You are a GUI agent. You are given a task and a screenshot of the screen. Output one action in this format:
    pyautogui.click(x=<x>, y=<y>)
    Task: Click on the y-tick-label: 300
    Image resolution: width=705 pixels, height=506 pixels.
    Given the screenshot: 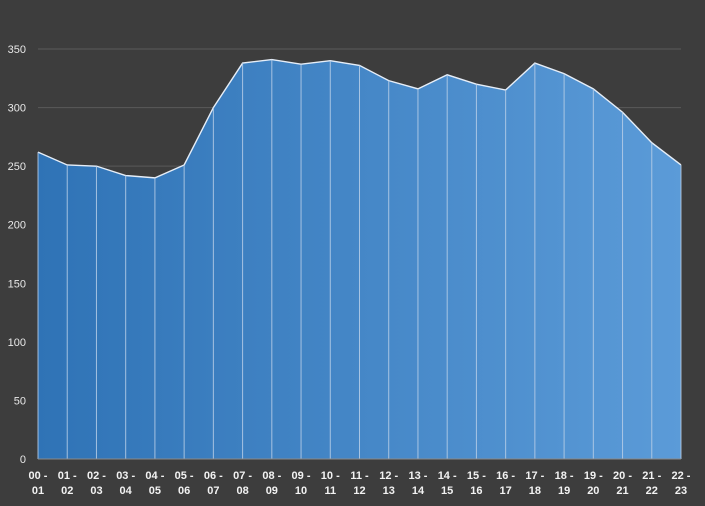 What is the action you would take?
    pyautogui.click(x=17, y=109)
    